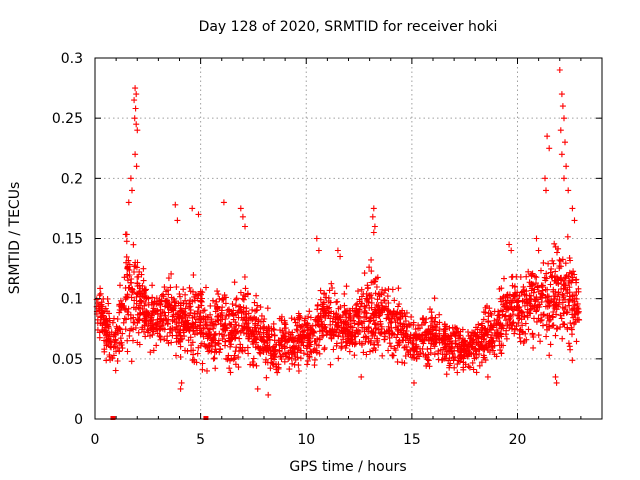 The height and width of the screenshot is (480, 640). What do you see at coordinates (72, 300) in the screenshot?
I see `y-tick-label: 0.1` at bounding box center [72, 300].